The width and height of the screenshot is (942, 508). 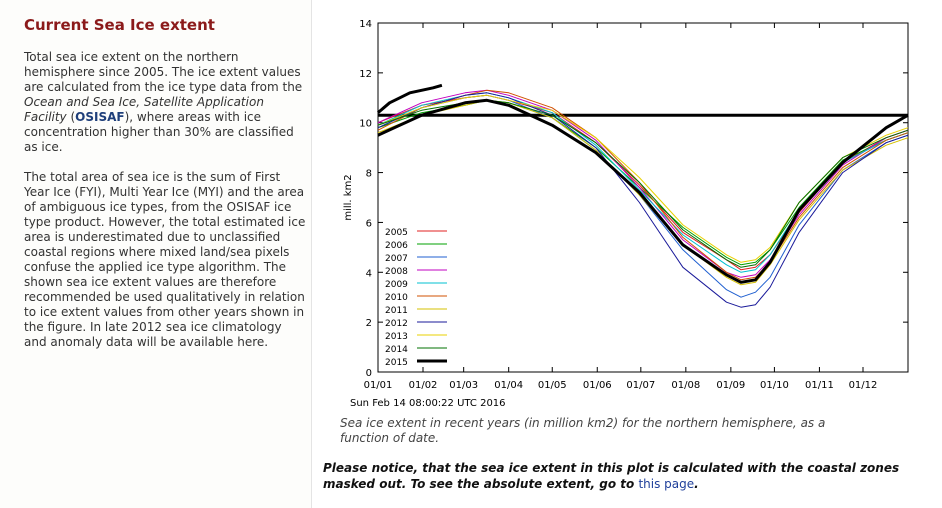 I want to click on x-tick-label: 01/10, so click(x=774, y=385).